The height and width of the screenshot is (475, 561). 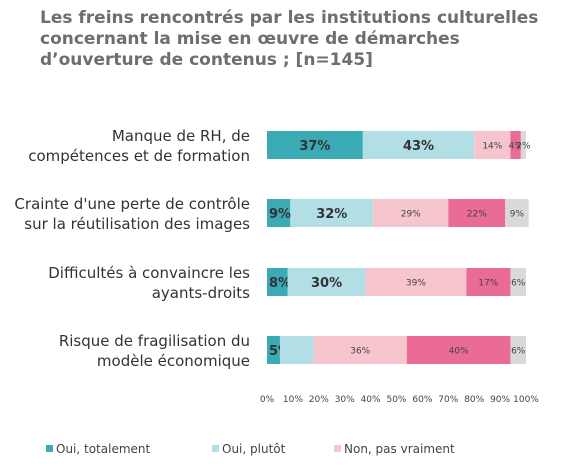 I want to click on category-label: modèle économique, so click(x=173, y=361).